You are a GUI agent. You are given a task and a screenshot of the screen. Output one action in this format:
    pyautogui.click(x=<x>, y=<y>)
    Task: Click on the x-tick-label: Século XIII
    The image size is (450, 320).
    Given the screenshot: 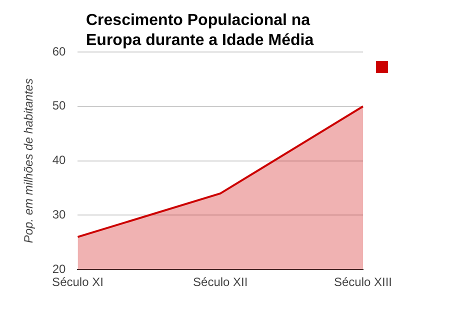 What is the action you would take?
    pyautogui.click(x=363, y=282)
    